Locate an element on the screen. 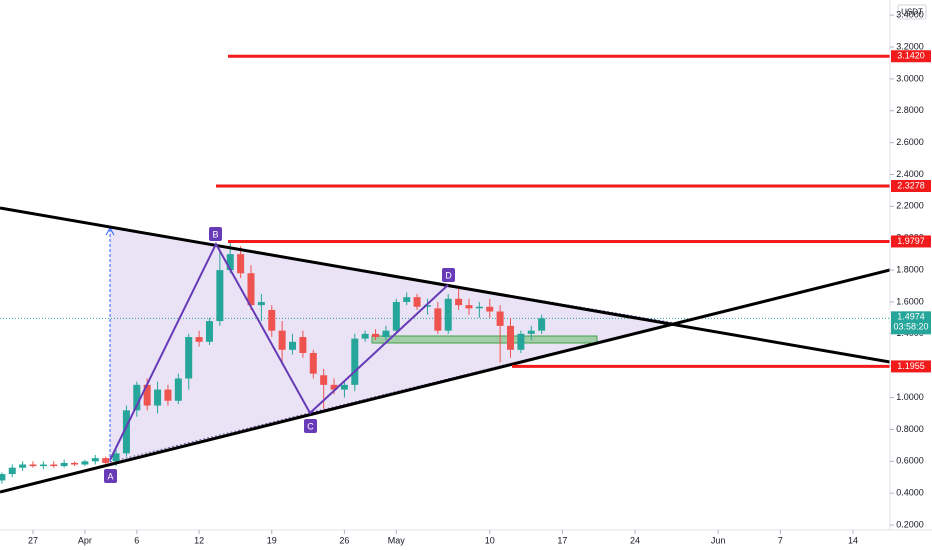 The image size is (932, 550). y-tick-label: 2.6000 is located at coordinates (910, 142).